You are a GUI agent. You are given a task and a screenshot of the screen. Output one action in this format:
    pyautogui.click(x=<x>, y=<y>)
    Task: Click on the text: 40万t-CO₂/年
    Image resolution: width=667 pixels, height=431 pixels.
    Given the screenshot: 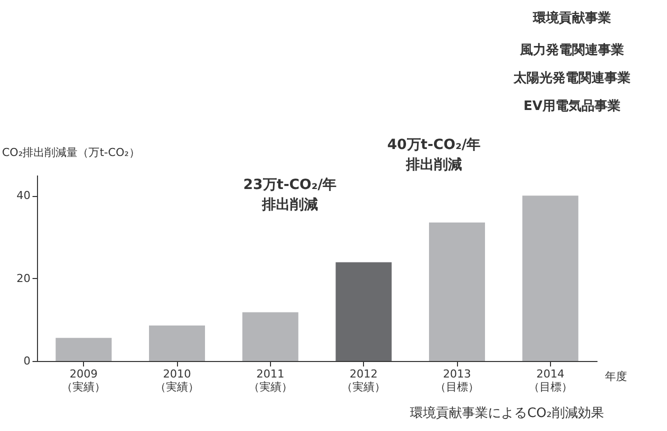 What is the action you would take?
    pyautogui.click(x=434, y=145)
    